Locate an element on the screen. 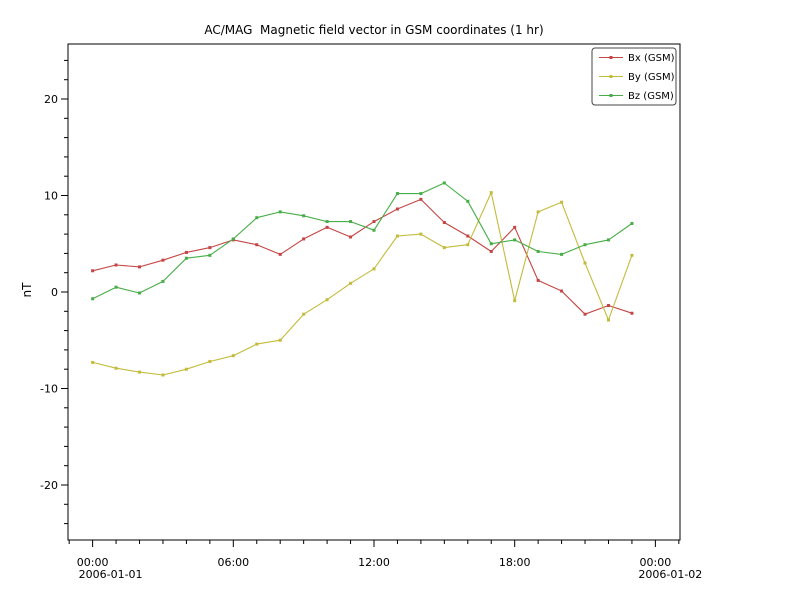  x-tick-label: 12:00 is located at coordinates (374, 562).